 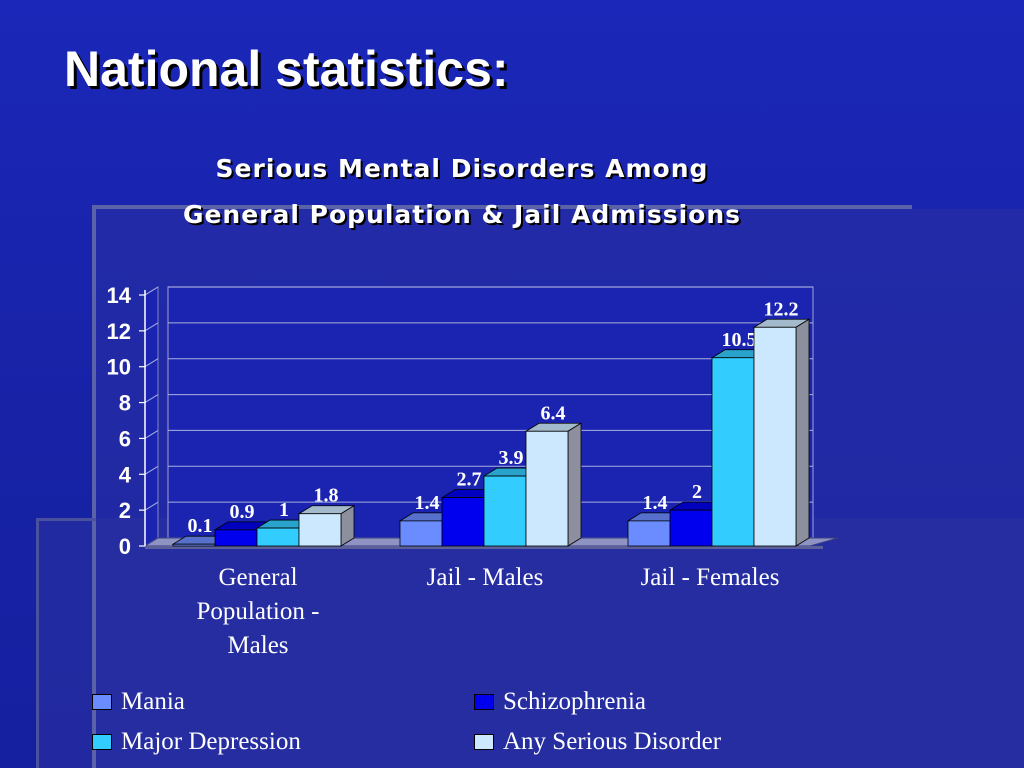 I want to click on data-label: 6.4, so click(x=553, y=413).